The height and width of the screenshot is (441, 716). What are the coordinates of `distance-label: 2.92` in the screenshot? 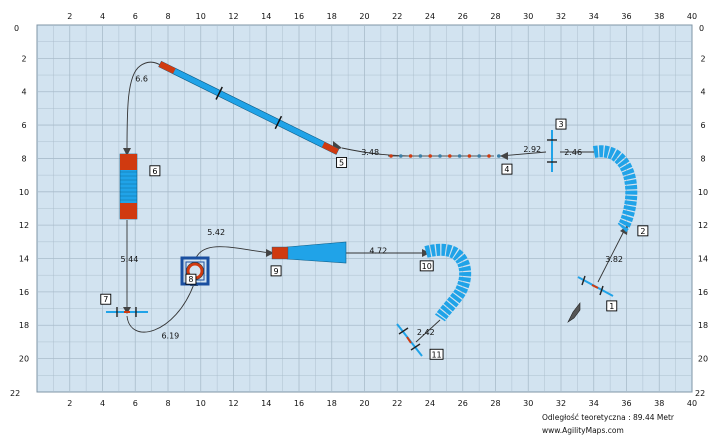 It's located at (532, 149).